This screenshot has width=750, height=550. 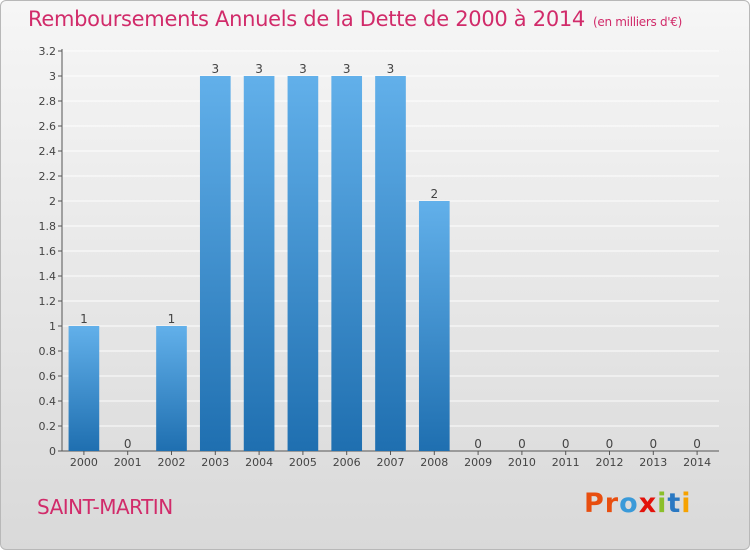 I want to click on x-tick-label-2008: 2008, so click(x=434, y=462).